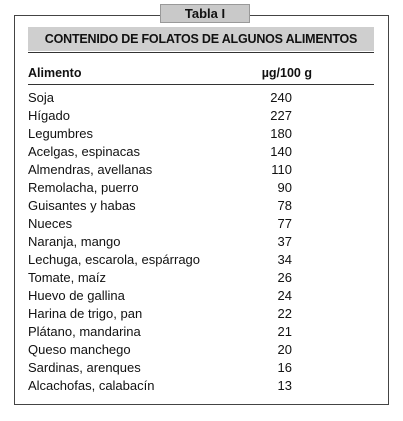  What do you see at coordinates (91, 385) in the screenshot?
I see `food-name: Alcachofas, calabacín` at bounding box center [91, 385].